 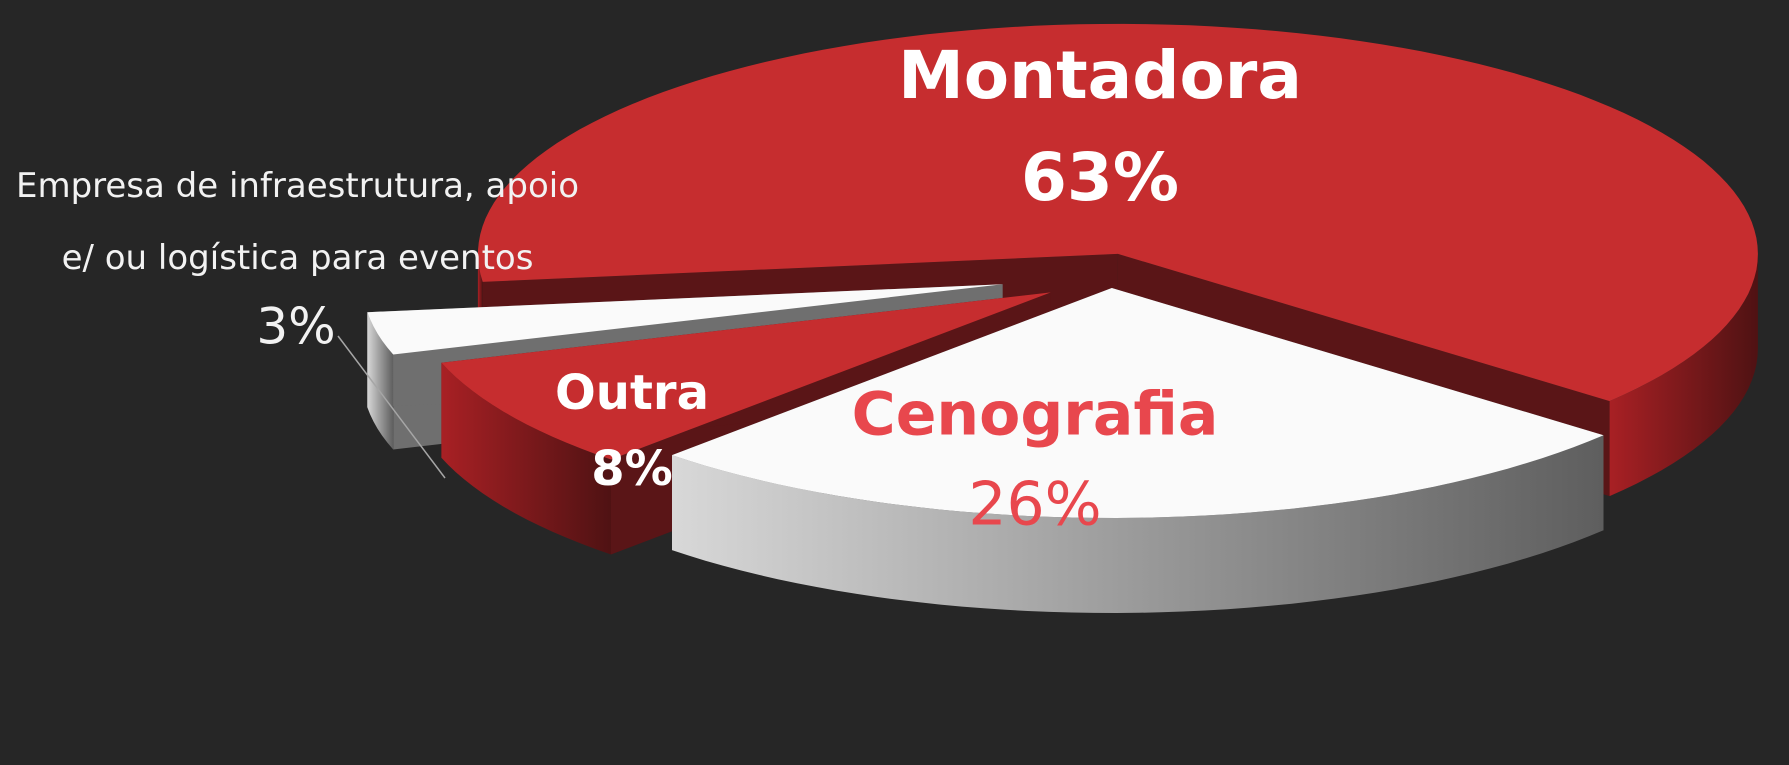 I want to click on slice-value-label: 8%, so click(x=632, y=469).